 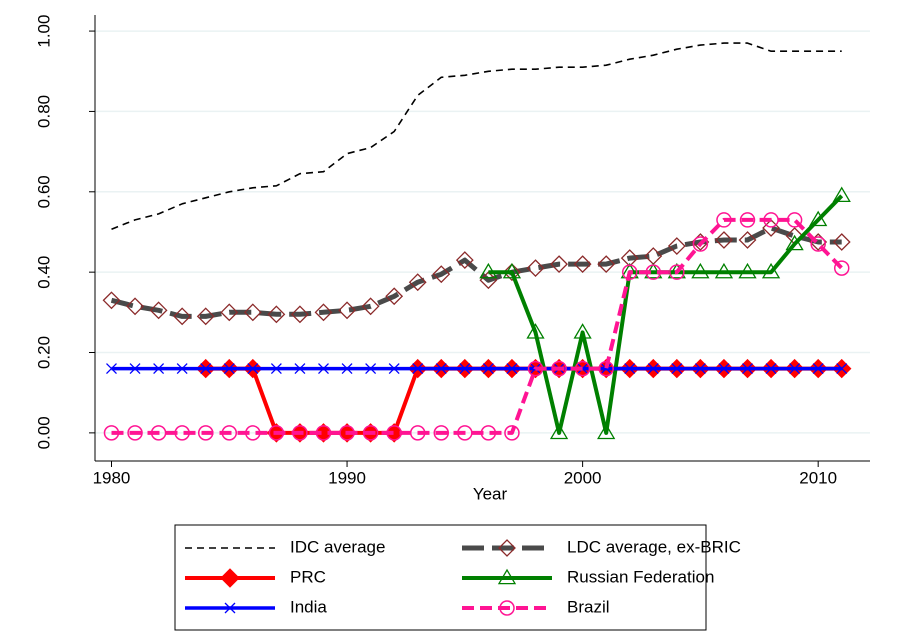 What do you see at coordinates (43, 191) in the screenshot?
I see `y-tick-label: 0.60` at bounding box center [43, 191].